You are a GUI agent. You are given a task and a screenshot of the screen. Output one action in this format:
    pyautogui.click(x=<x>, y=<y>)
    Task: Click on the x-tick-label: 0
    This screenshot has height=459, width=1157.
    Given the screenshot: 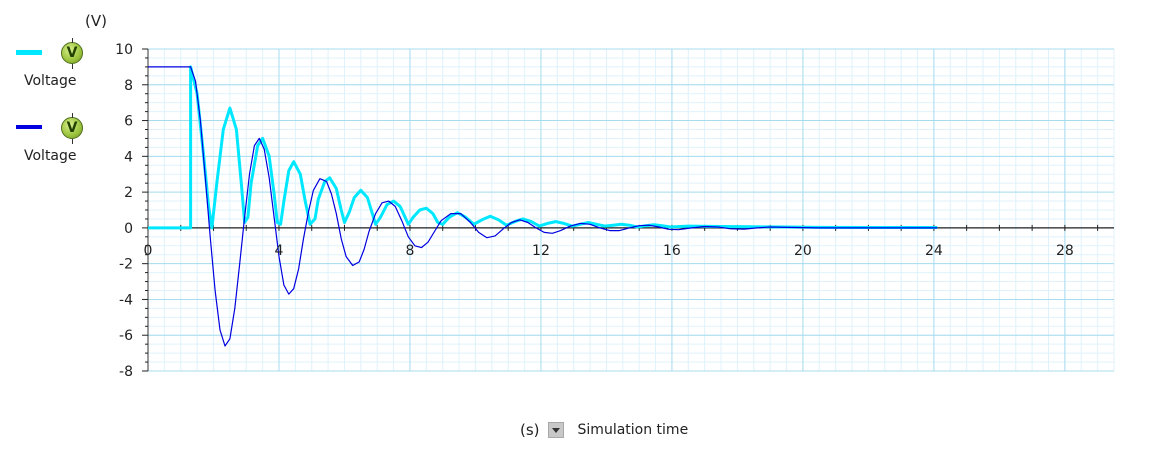 What is the action you would take?
    pyautogui.click(x=148, y=251)
    